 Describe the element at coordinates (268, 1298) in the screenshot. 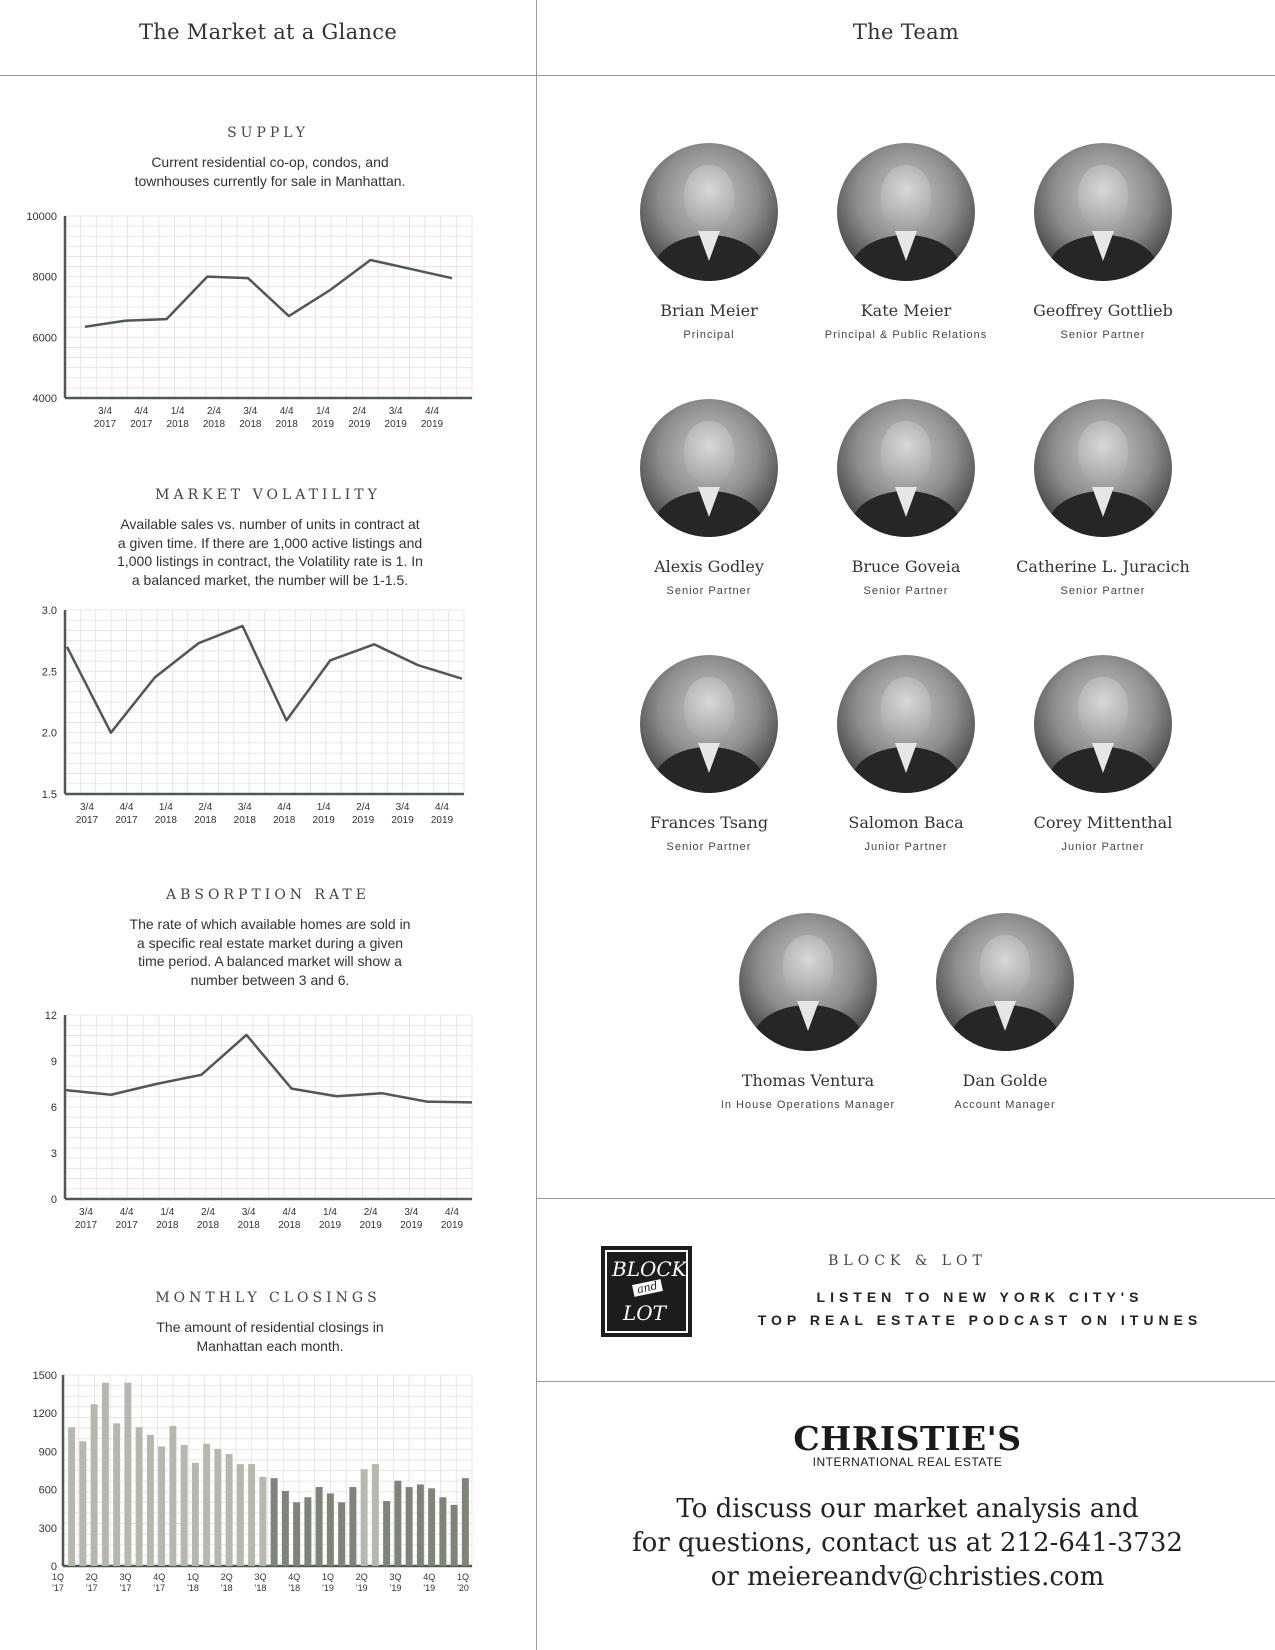

I see `closings-title: MONTHLY CLOSINGS` at that location.